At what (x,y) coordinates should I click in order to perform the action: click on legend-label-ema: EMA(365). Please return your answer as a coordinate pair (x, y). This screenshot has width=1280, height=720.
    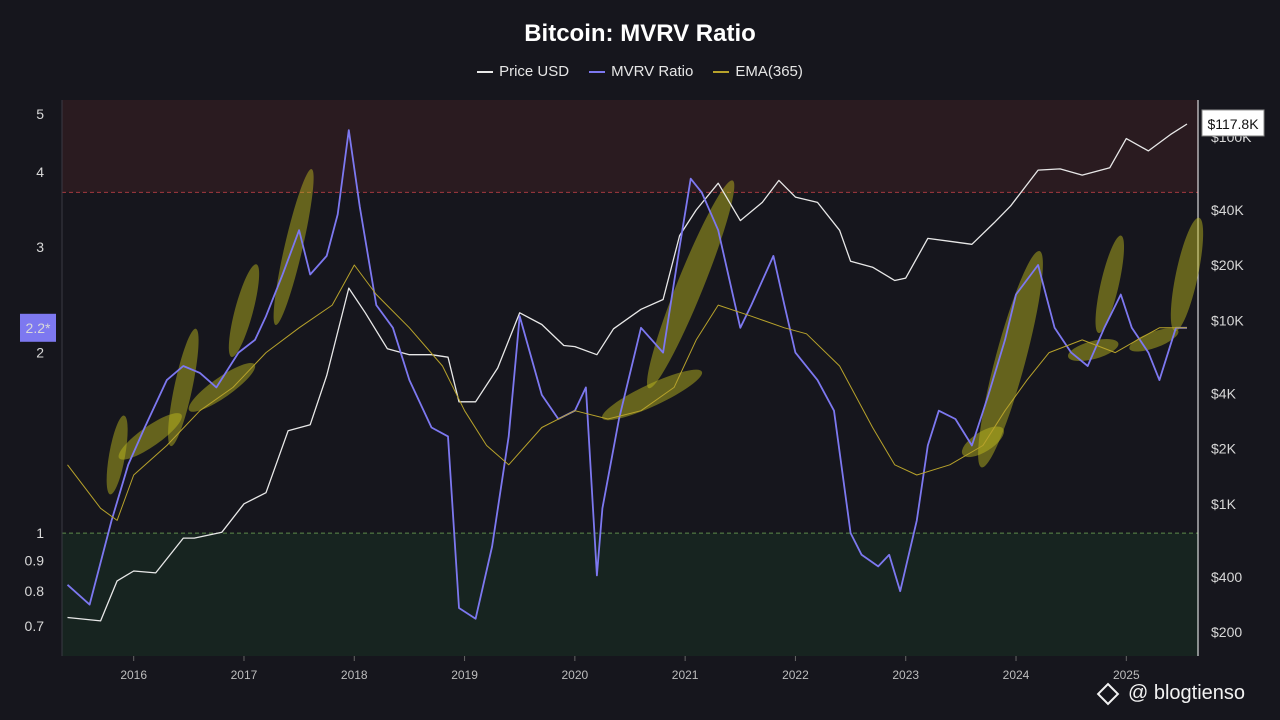
    Looking at the image, I should click on (769, 71).